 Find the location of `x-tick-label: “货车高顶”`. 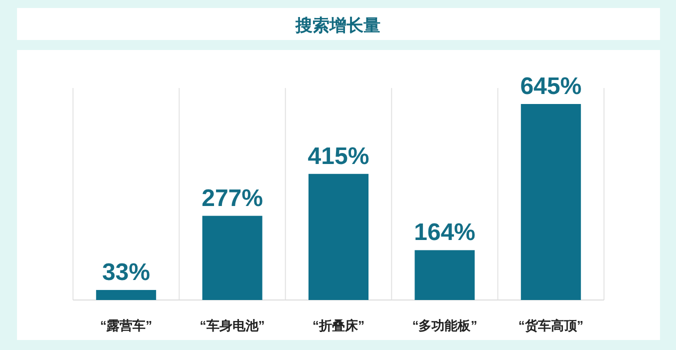

x-tick-label: “货车高顶” is located at coordinates (551, 325).